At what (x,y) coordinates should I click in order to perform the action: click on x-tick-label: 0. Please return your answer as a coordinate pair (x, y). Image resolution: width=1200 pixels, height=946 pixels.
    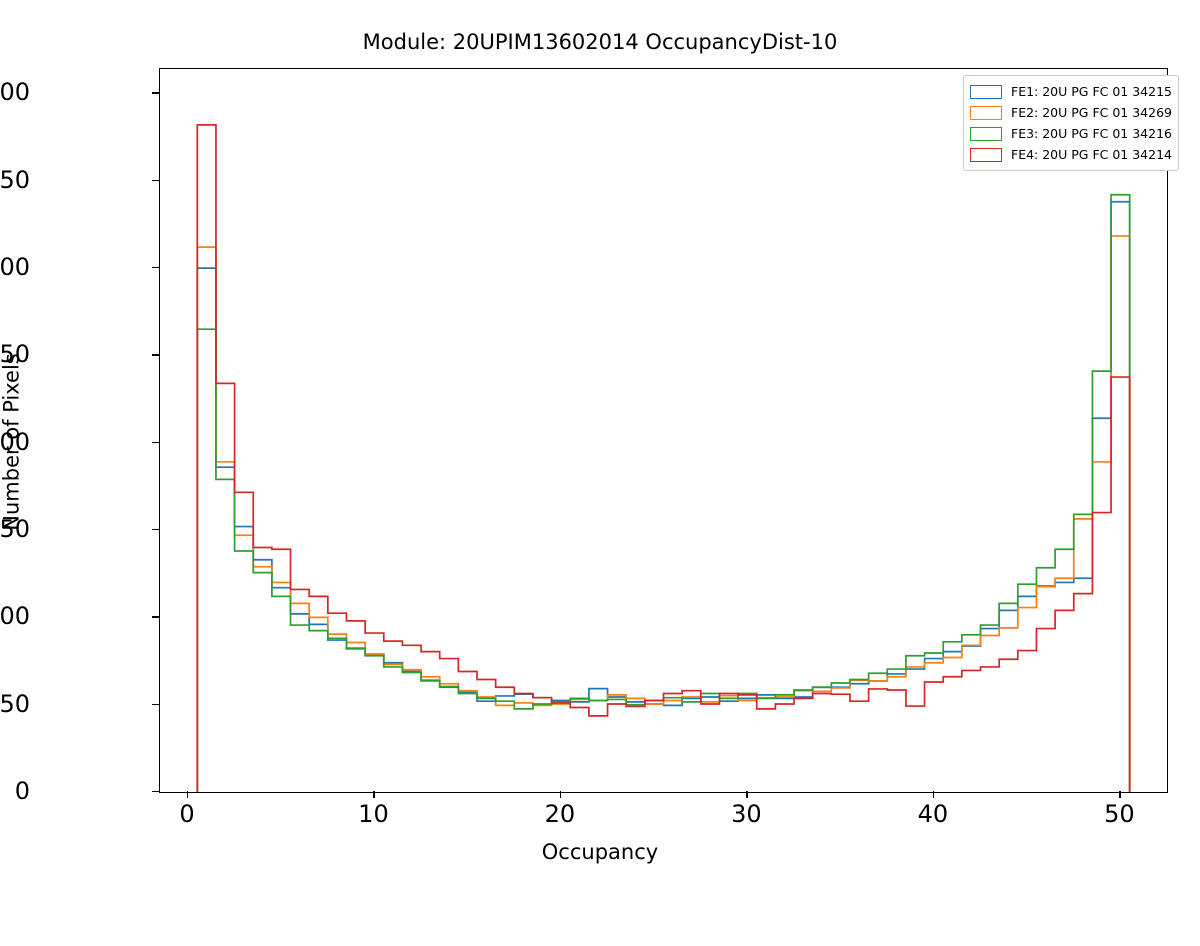
    Looking at the image, I should click on (187, 814).